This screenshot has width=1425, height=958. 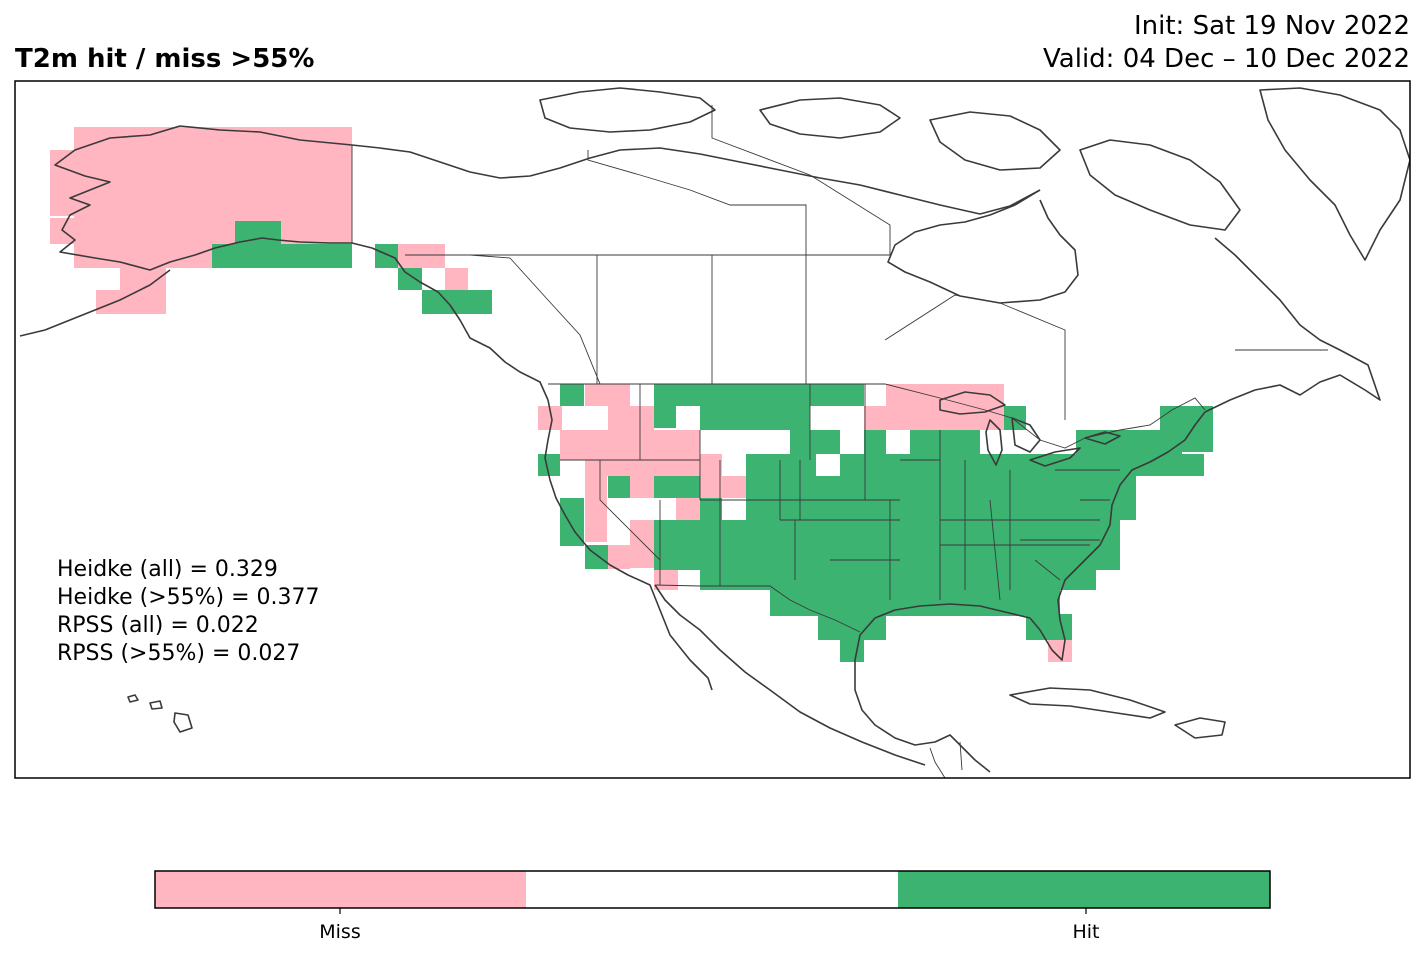 I want to click on us-west-coast, so click(x=628, y=545).